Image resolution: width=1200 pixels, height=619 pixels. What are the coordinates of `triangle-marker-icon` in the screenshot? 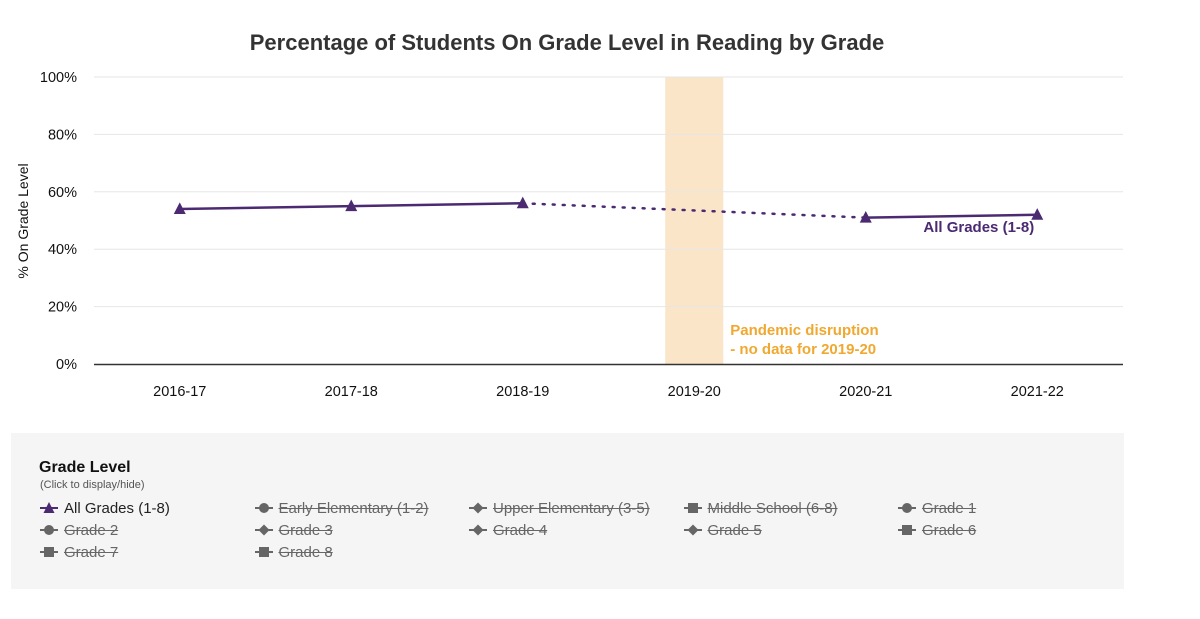 It's located at (49, 507).